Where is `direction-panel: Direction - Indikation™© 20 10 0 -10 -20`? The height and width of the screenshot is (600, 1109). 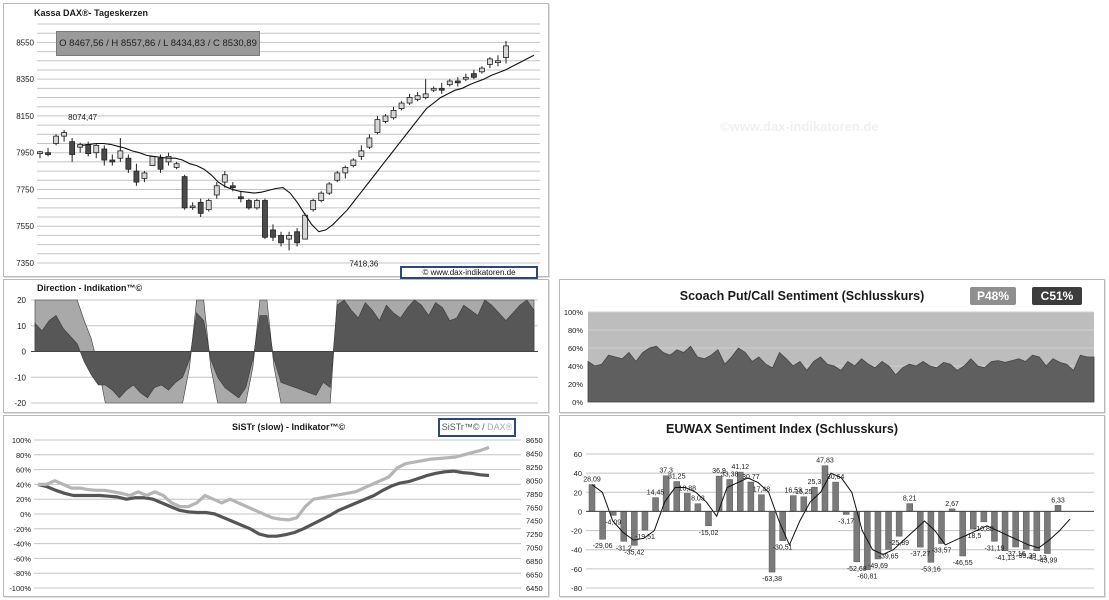 direction-panel: Direction - Indikation™© 20 10 0 -10 -20 is located at coordinates (276, 346).